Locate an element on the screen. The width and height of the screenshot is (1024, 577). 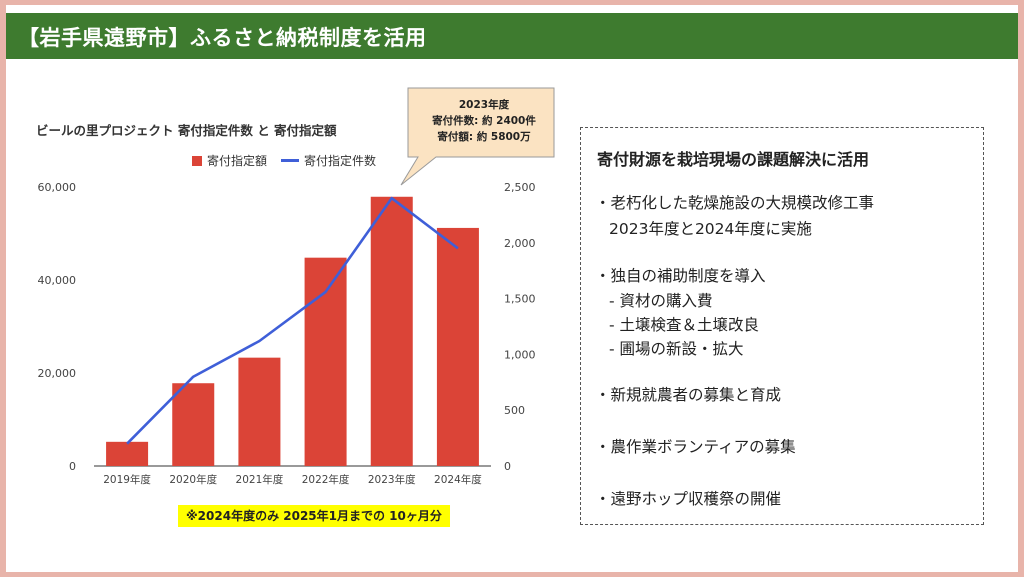
y-left-tick-label: 0 is located at coordinates (72, 466).